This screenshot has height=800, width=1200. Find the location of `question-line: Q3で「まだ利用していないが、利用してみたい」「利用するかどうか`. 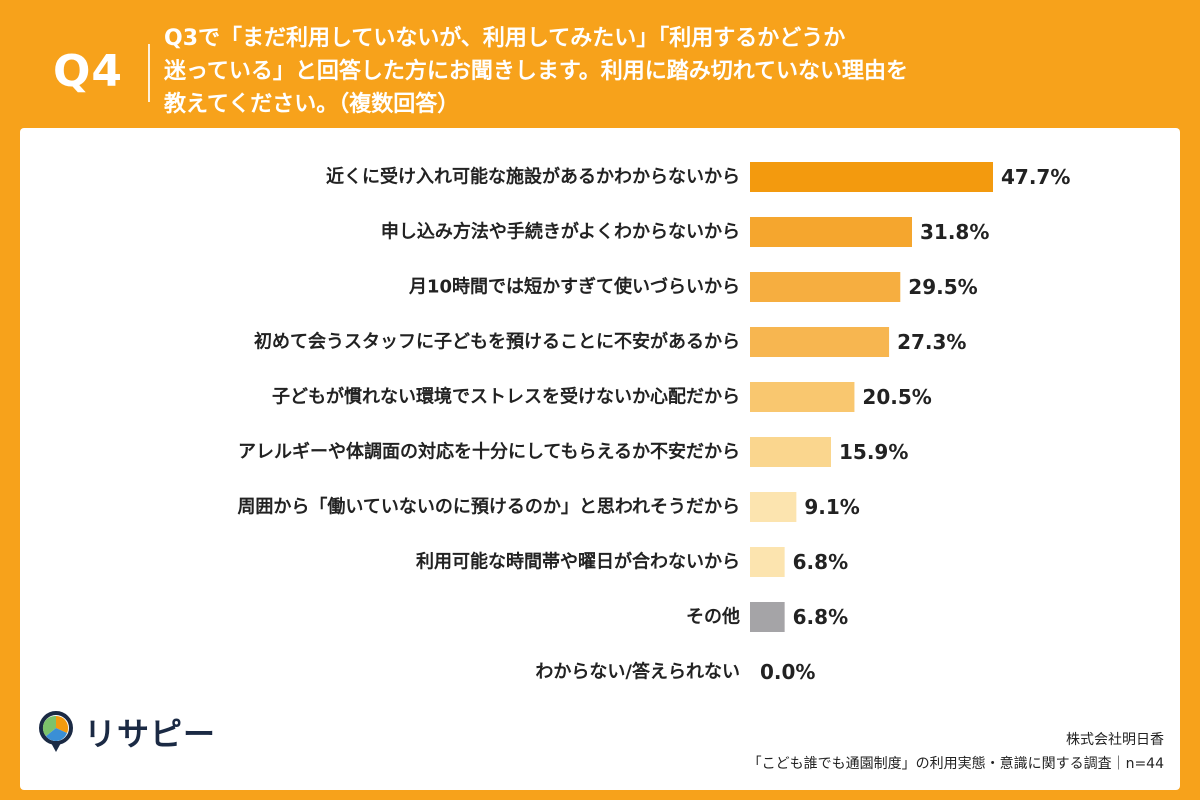

question-line: Q3で「まだ利用していないが、利用してみたい」「利用するかどうか is located at coordinates (505, 38).